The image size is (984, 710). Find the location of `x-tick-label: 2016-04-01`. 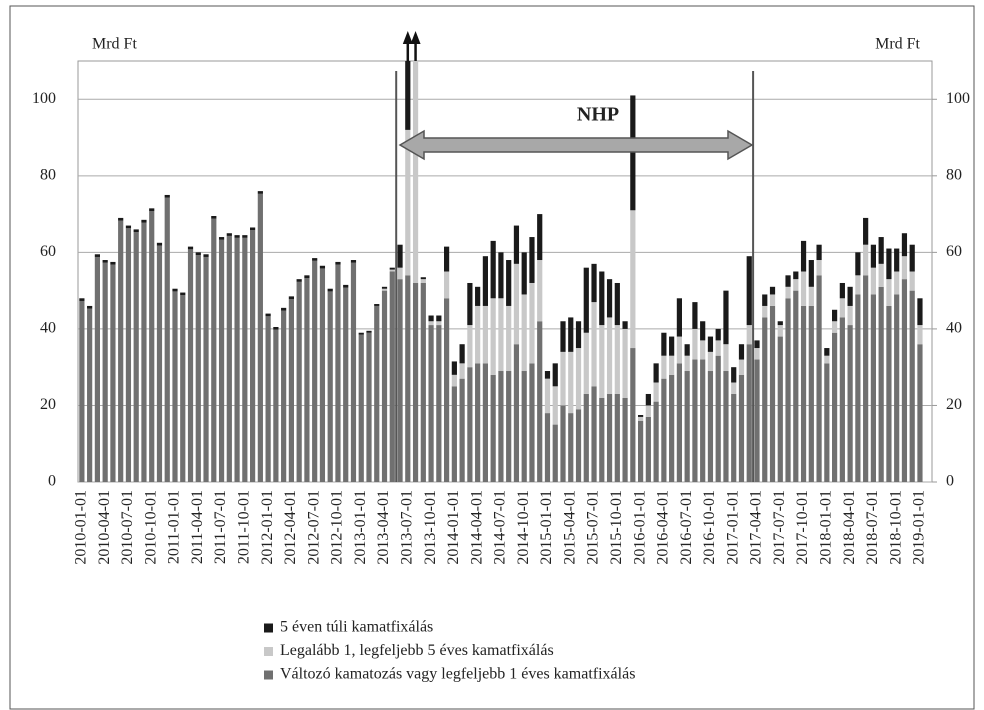

x-tick-label: 2016-04-01 is located at coordinates (663, 527).